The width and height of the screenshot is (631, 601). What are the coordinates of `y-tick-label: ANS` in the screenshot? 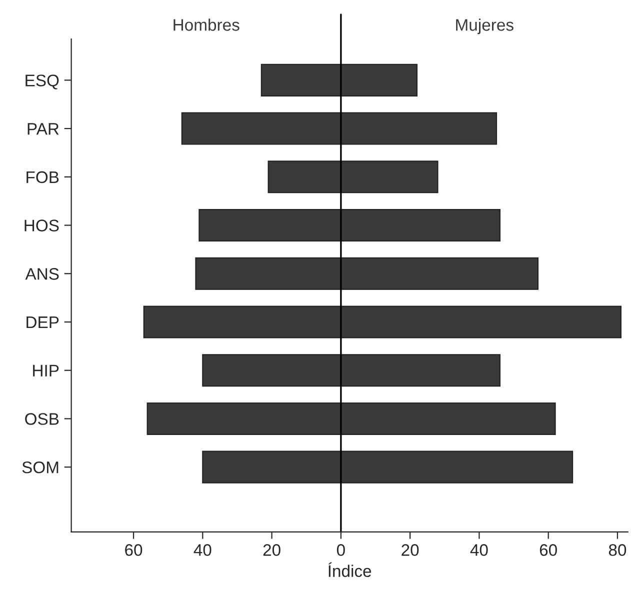 It's located at (42, 274).